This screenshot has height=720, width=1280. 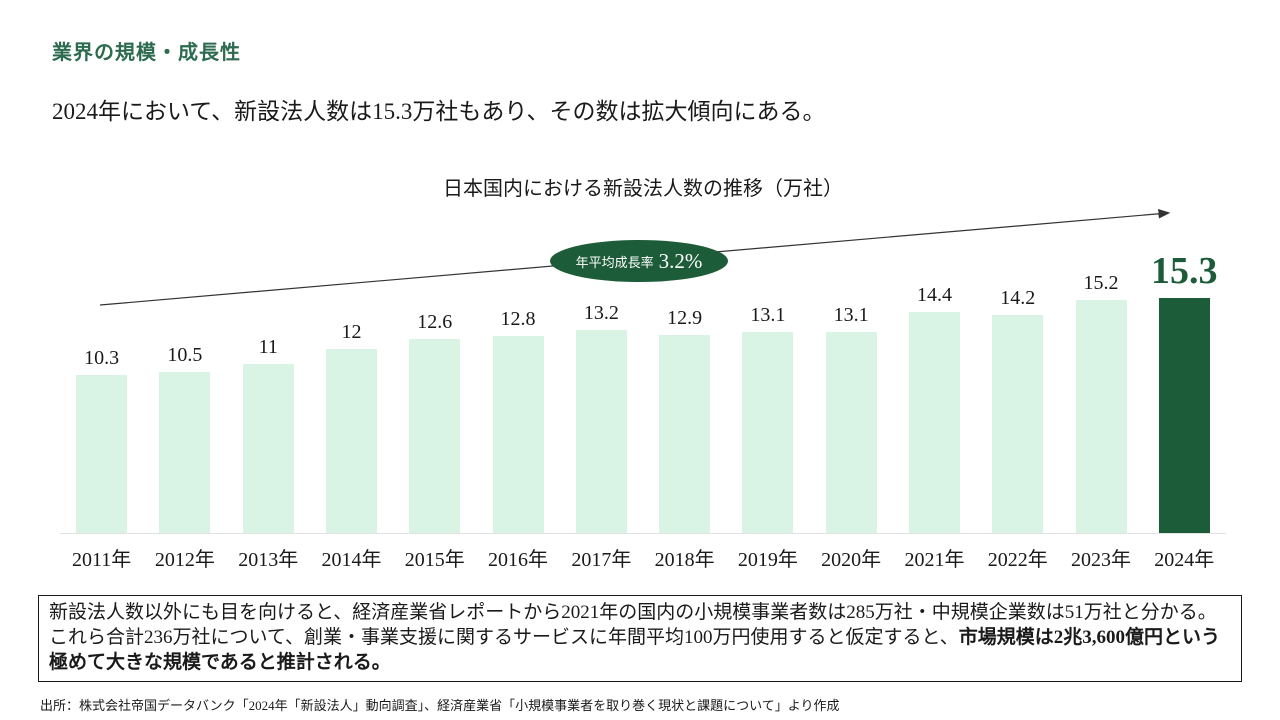 What do you see at coordinates (851, 560) in the screenshot?
I see `x-axis-label: 2020年` at bounding box center [851, 560].